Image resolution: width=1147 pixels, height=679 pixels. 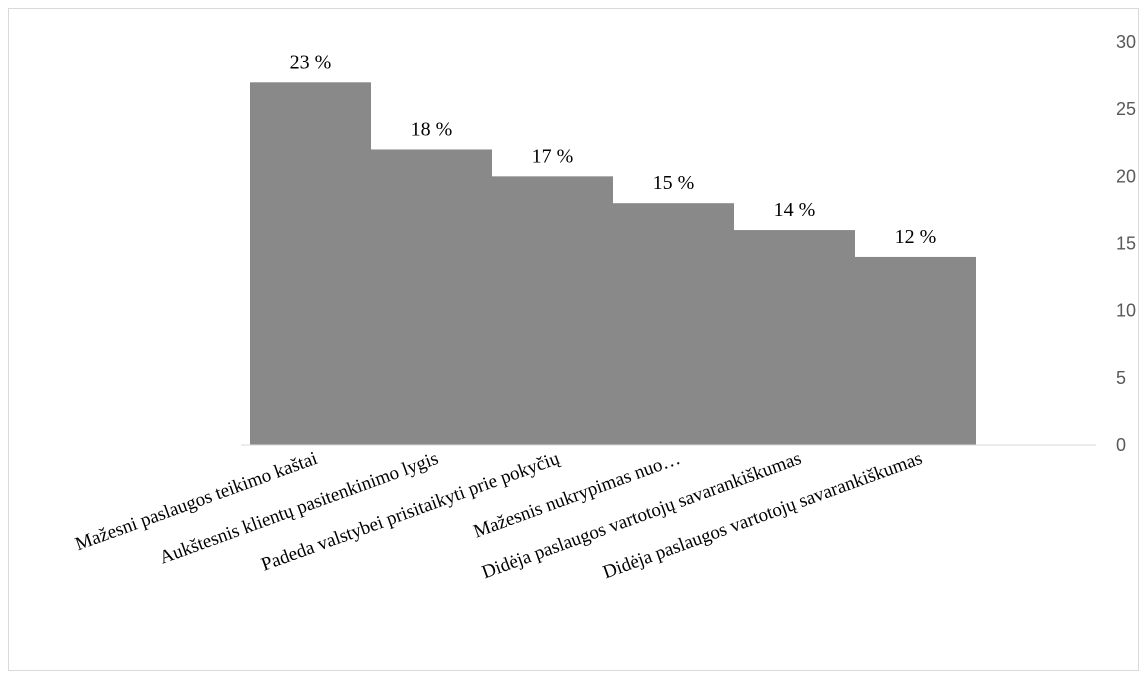 I want to click on data-label-6: 12 %, so click(x=916, y=237).